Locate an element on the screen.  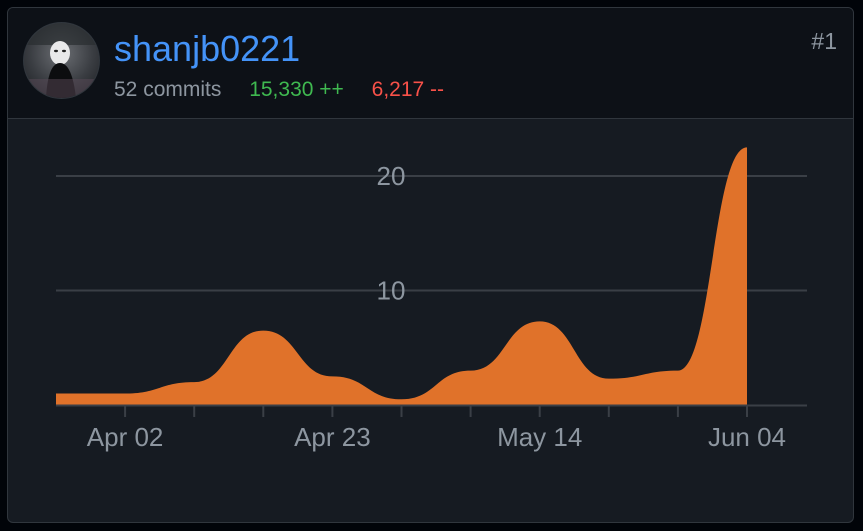
additions-count: 15,330 ++ is located at coordinates (296, 89).